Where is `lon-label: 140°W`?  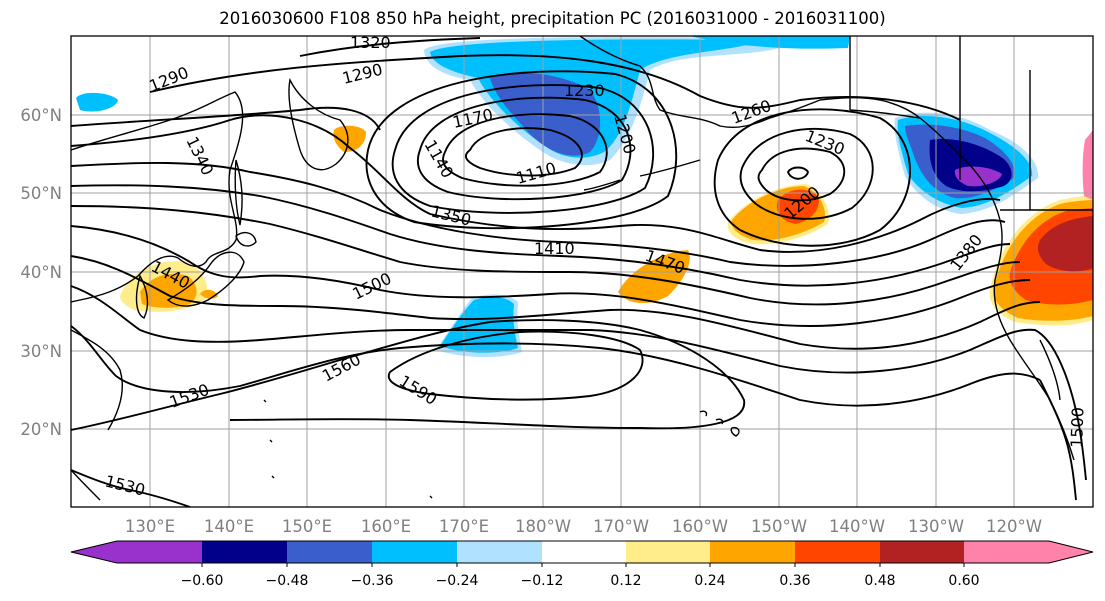
lon-label: 140°W is located at coordinates (857, 526).